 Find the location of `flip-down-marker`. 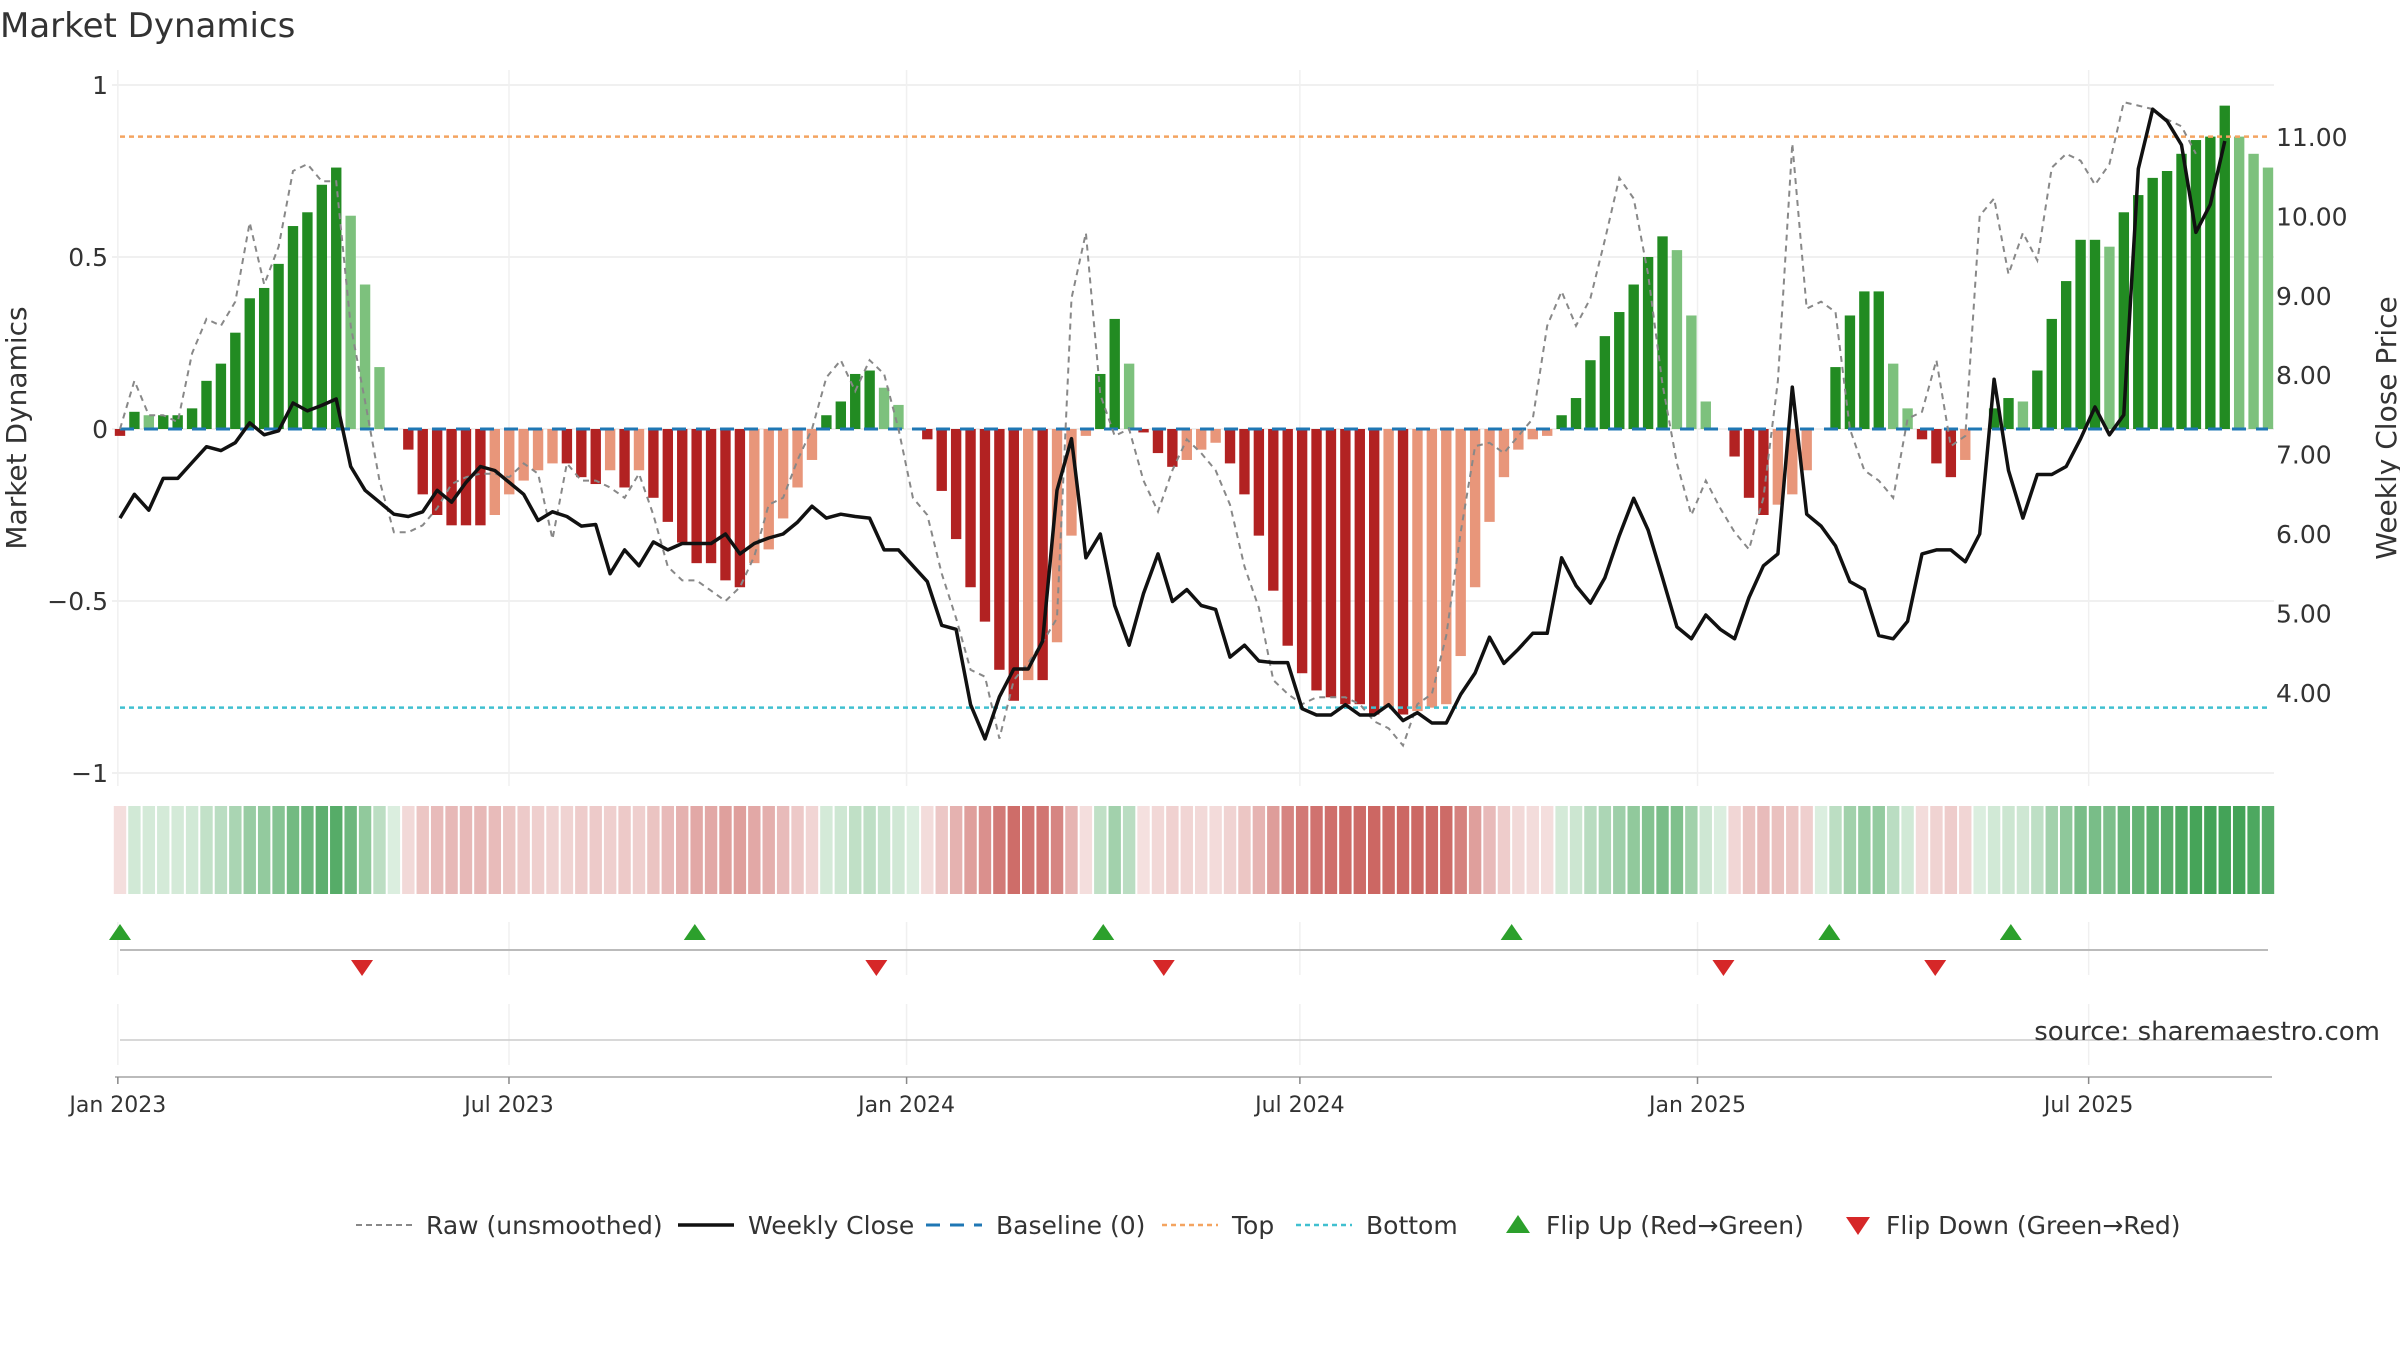

flip-down-marker is located at coordinates (1723, 968).